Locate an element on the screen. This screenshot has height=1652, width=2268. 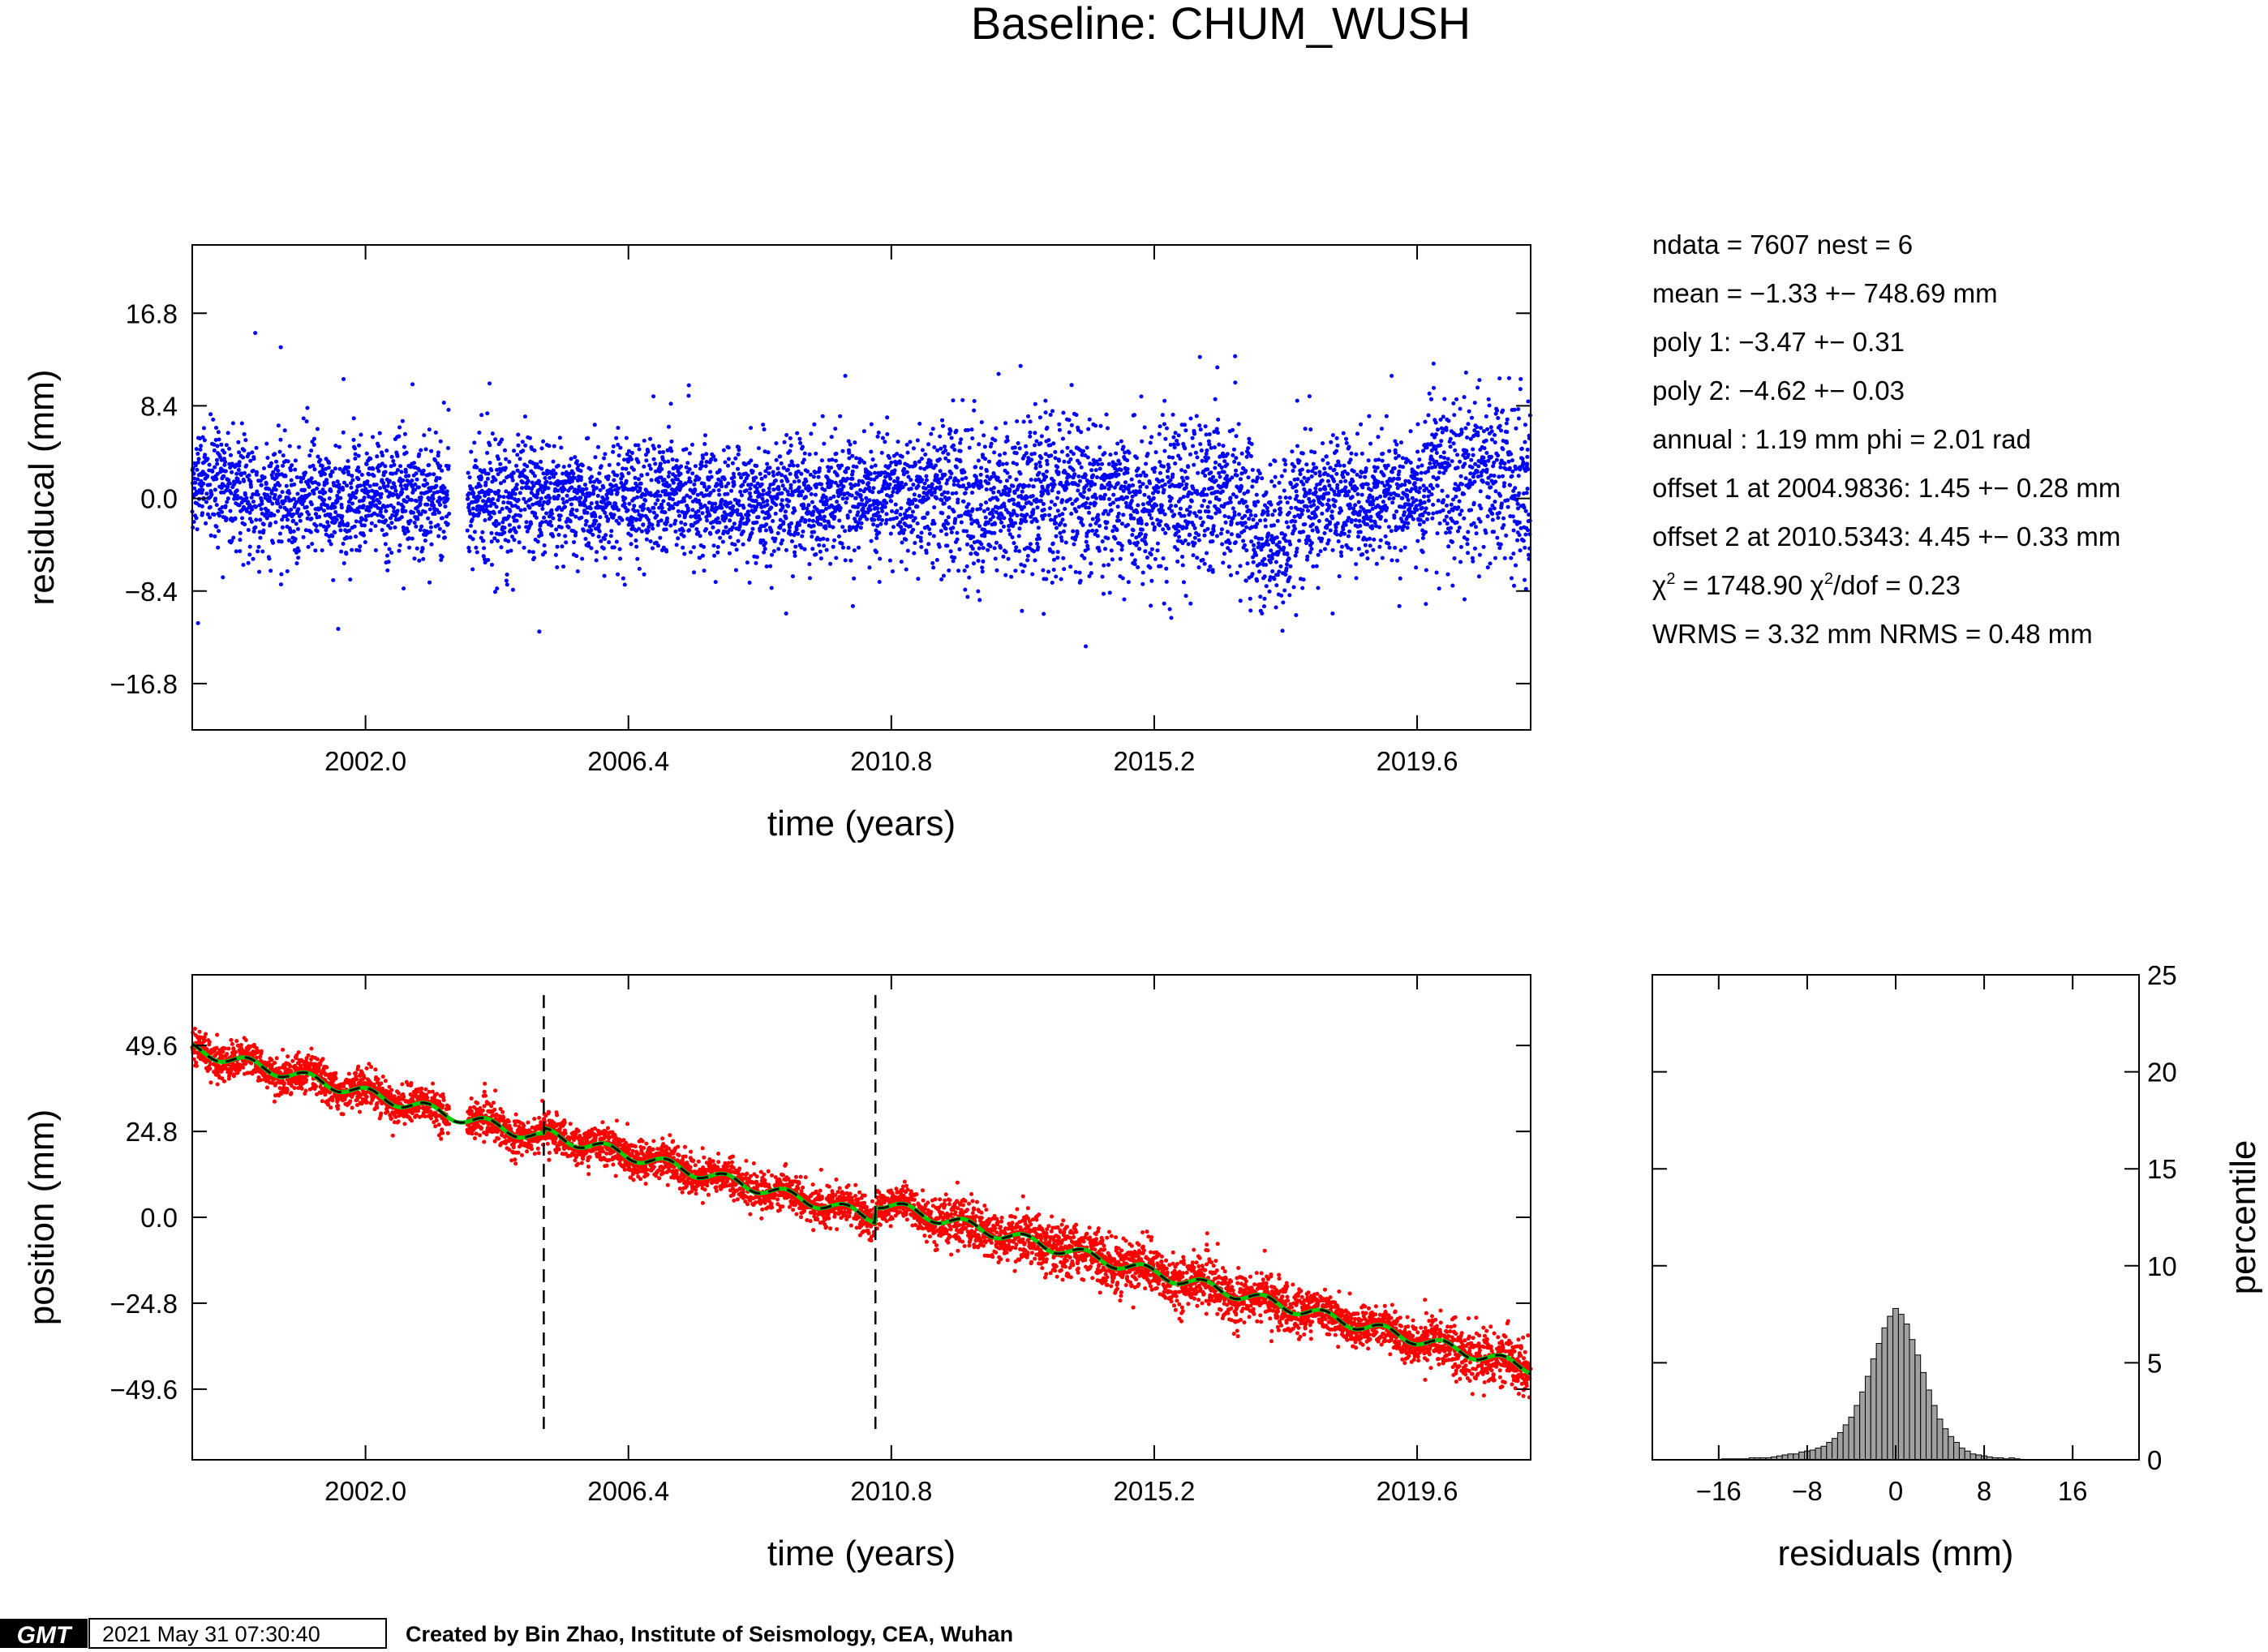
y-tick-label: 24.8 is located at coordinates (152, 1132).